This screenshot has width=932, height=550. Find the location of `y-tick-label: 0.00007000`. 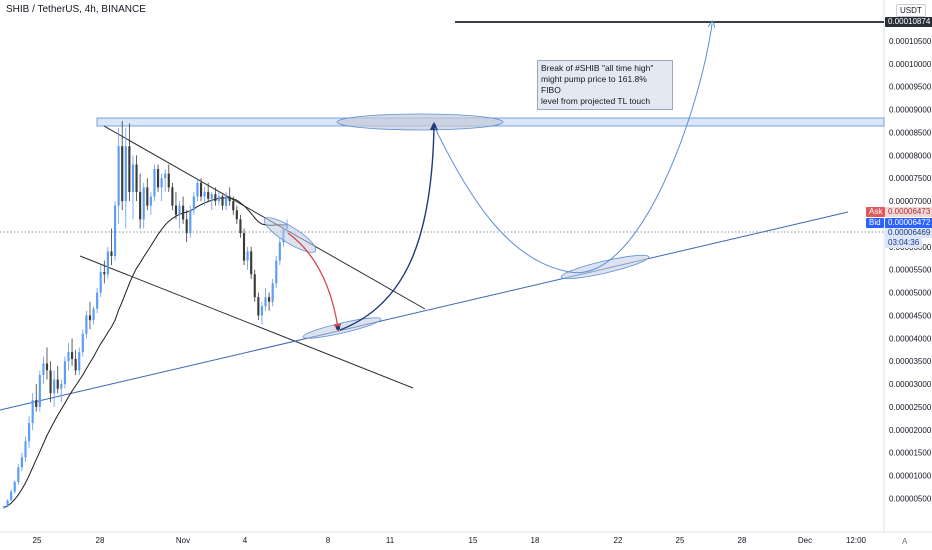

y-tick-label: 0.00007000 is located at coordinates (910, 201).